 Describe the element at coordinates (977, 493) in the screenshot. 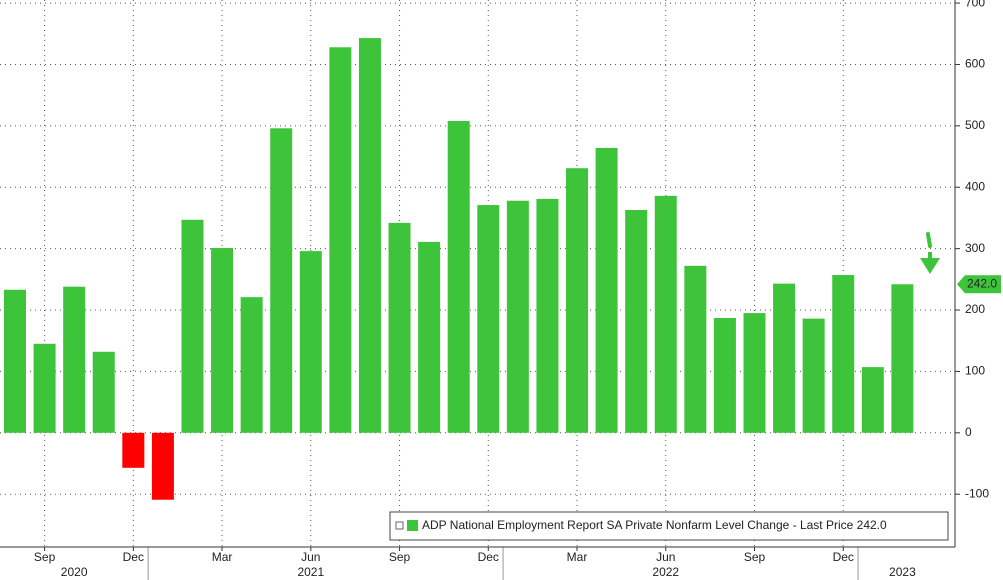

I see `y-tick-label: -100` at that location.